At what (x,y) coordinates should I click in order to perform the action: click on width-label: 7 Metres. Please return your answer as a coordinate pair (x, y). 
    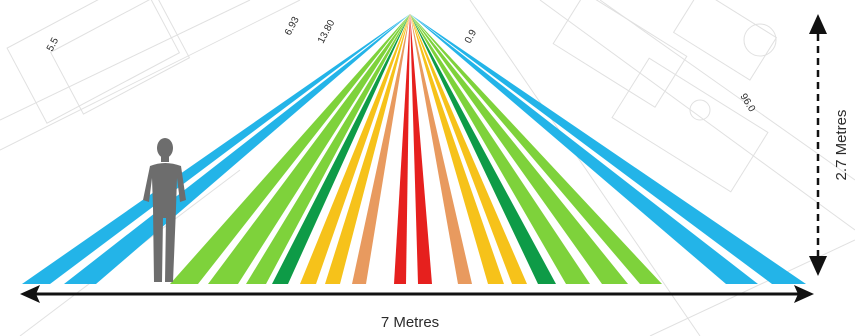
    Looking at the image, I should click on (410, 322).